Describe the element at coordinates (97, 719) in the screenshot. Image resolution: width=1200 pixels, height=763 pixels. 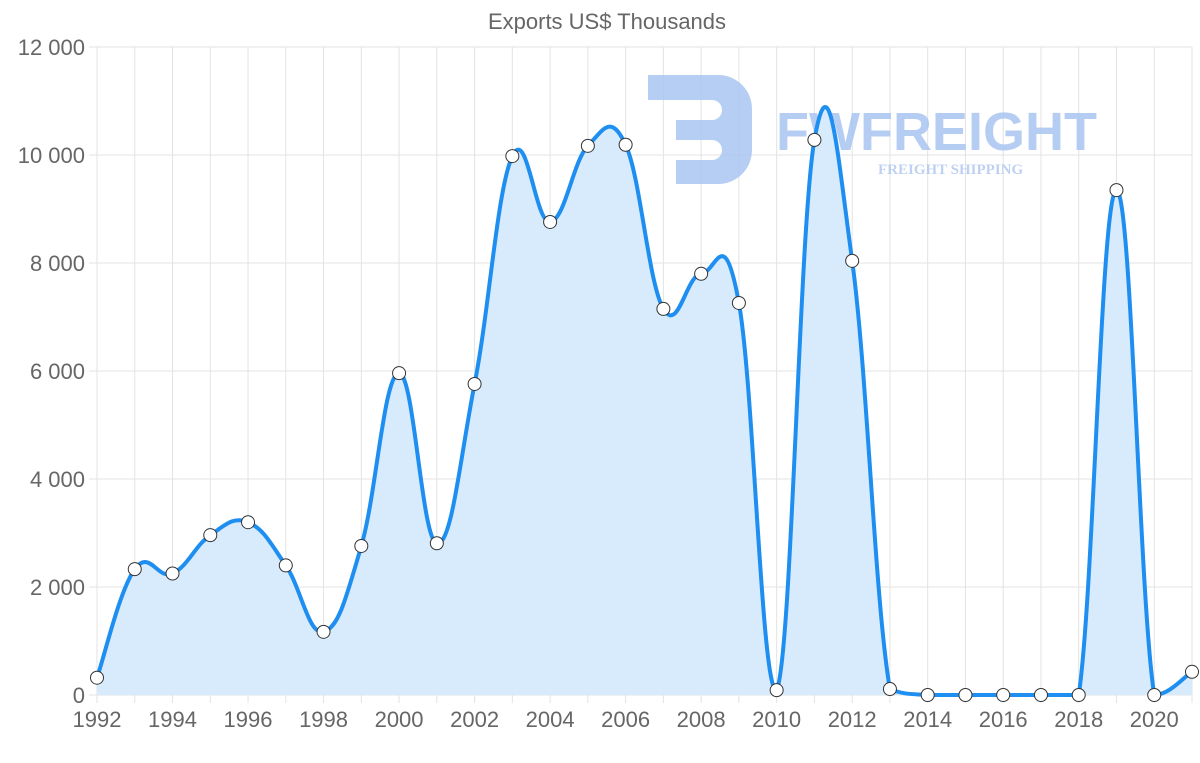
I see `x-tick-label: 1992` at that location.